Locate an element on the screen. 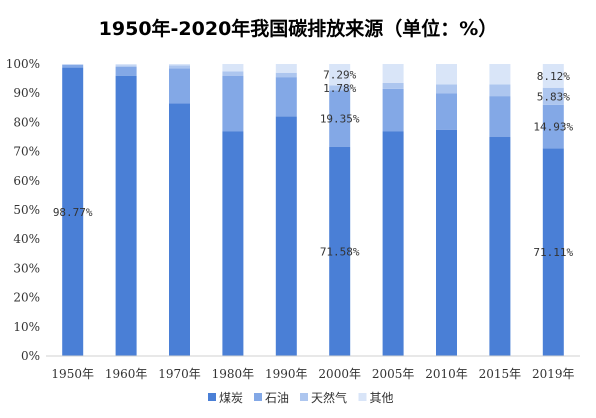 The width and height of the screenshot is (596, 418). data-label: 8.12% is located at coordinates (553, 76).